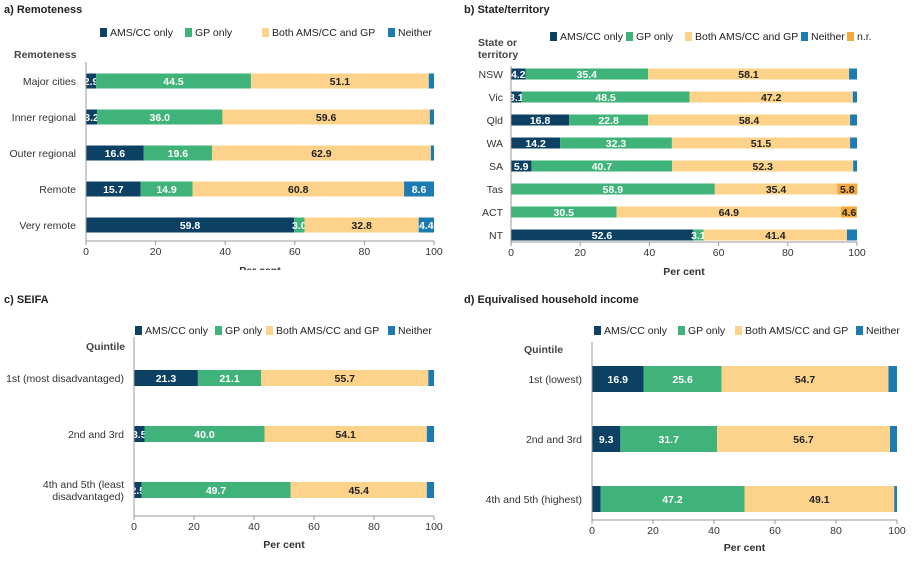 The height and width of the screenshot is (574, 914). I want to click on x-tick-label: 20, so click(194, 527).